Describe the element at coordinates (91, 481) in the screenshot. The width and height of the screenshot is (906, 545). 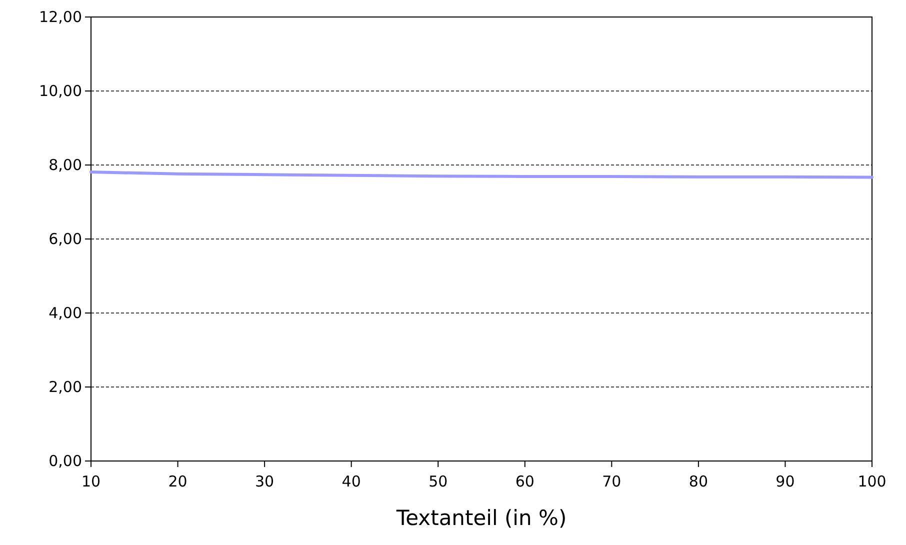
I see `x-tick-label: 10` at that location.